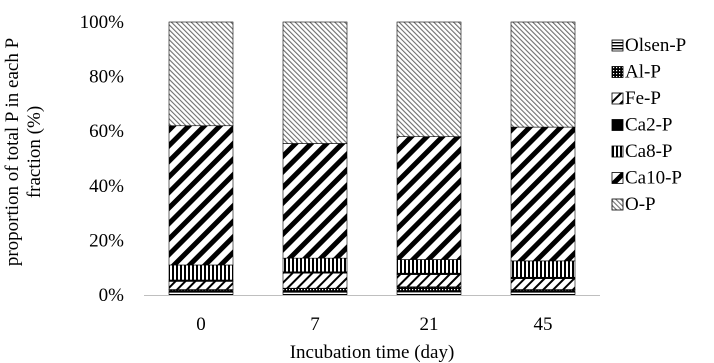 The width and height of the screenshot is (714, 363). I want to click on y-tick-label: 40%, so click(106, 186).